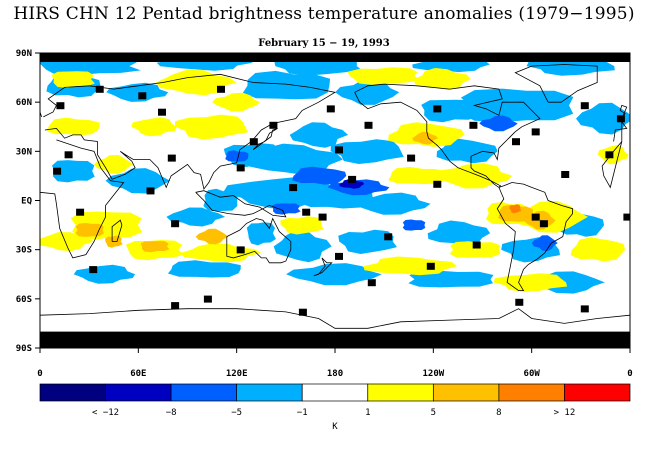  What do you see at coordinates (190, 131) in the screenshot?
I see `coast-eurasia` at bounding box center [190, 131].